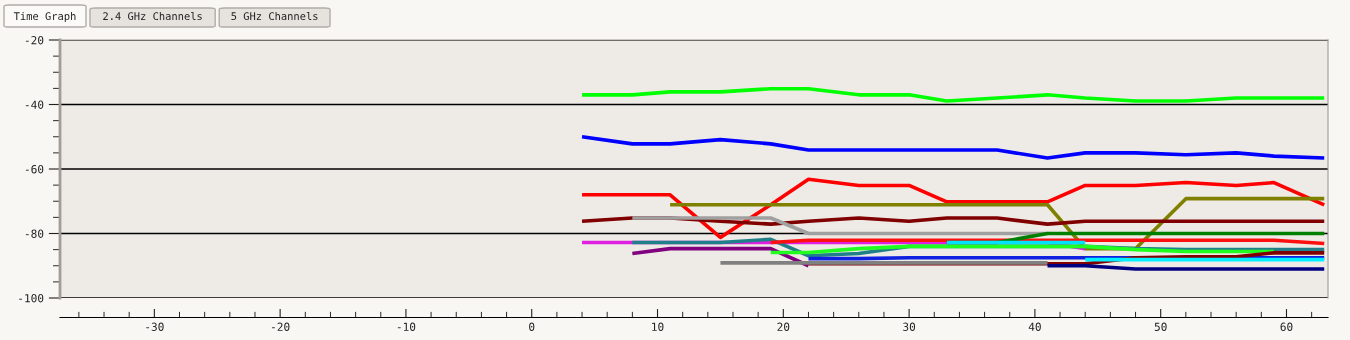  Describe the element at coordinates (1160, 326) in the screenshot. I see `x-tick-label: 50` at that location.